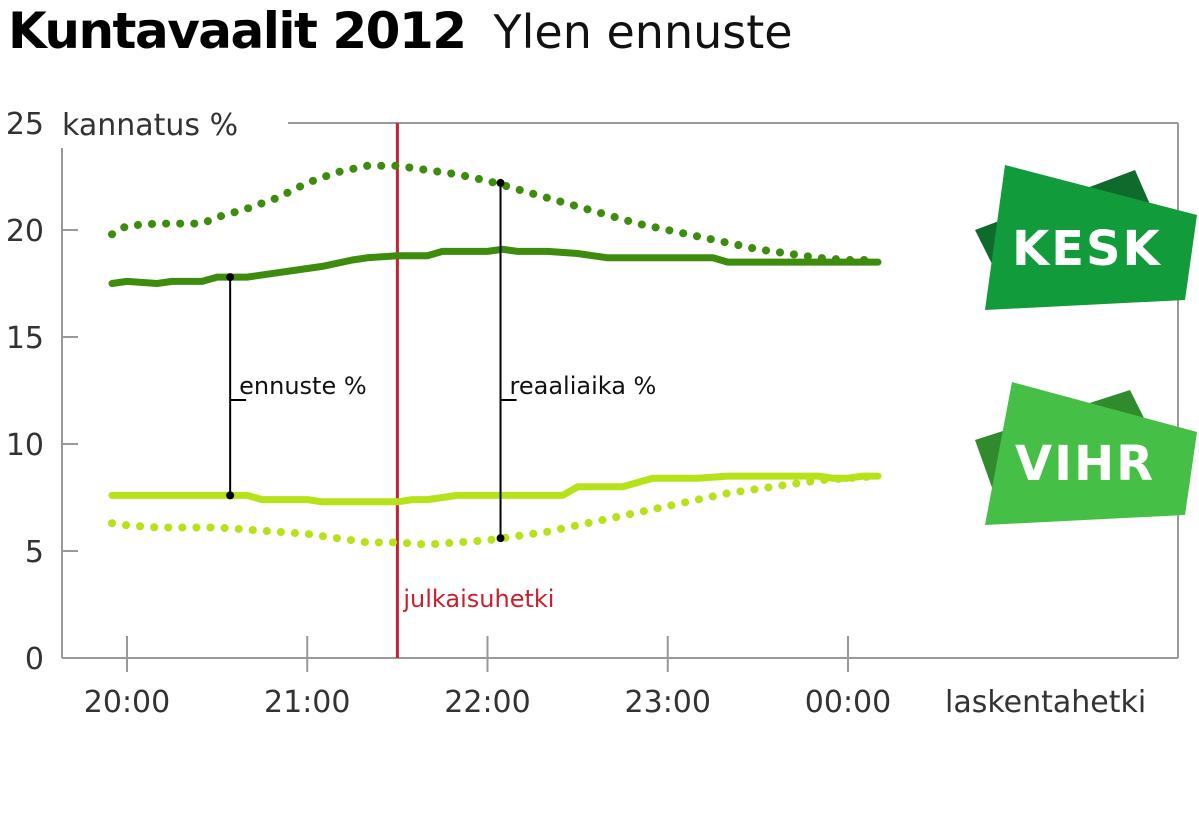  What do you see at coordinates (1085, 464) in the screenshot?
I see `vihr-badge-label: VIHR` at bounding box center [1085, 464].